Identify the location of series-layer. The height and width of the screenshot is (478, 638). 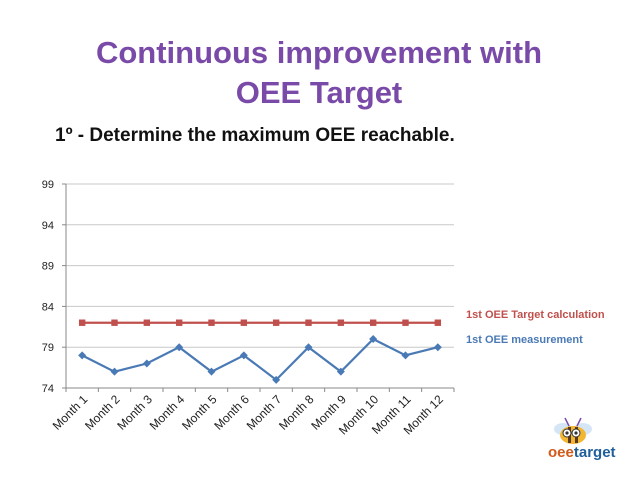
(260, 351).